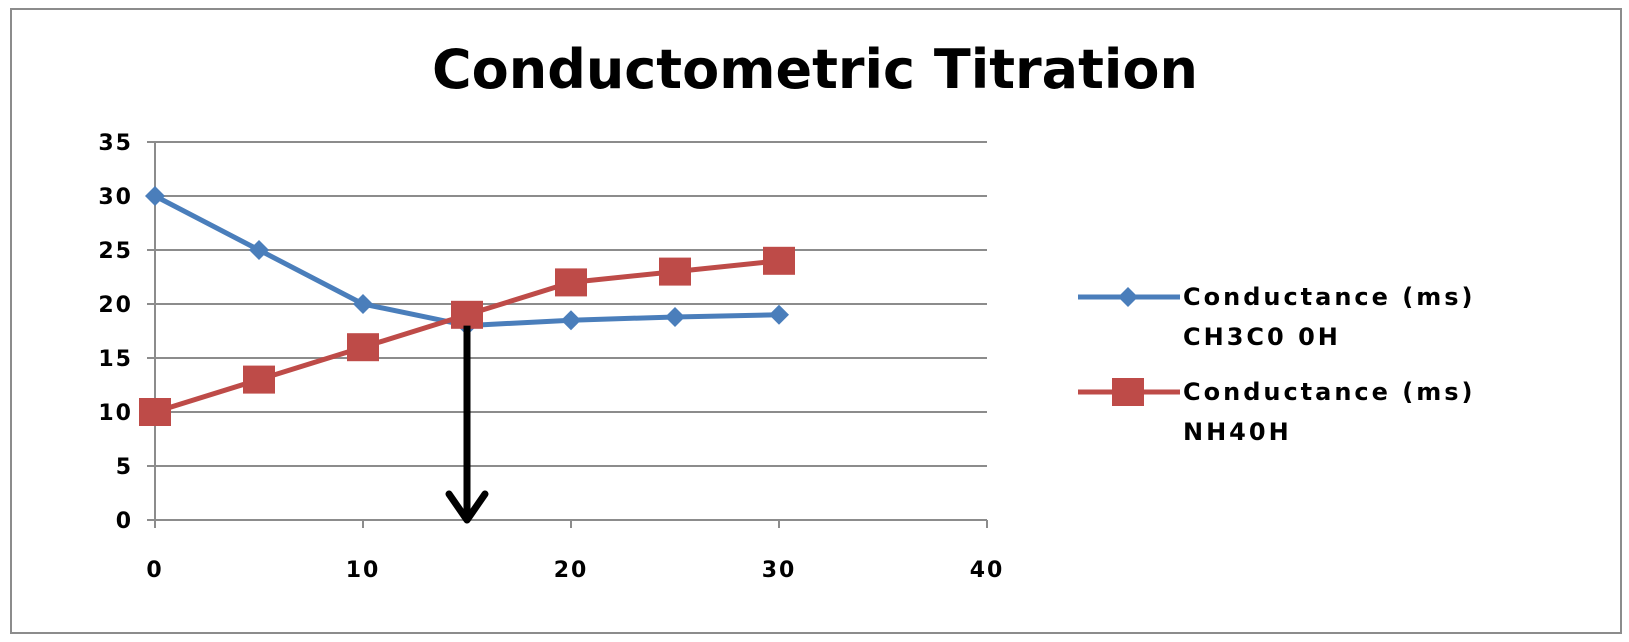 This screenshot has width=1629, height=642. Describe the element at coordinates (815, 69) in the screenshot. I see `chart-title: Conductometric Titration` at that location.